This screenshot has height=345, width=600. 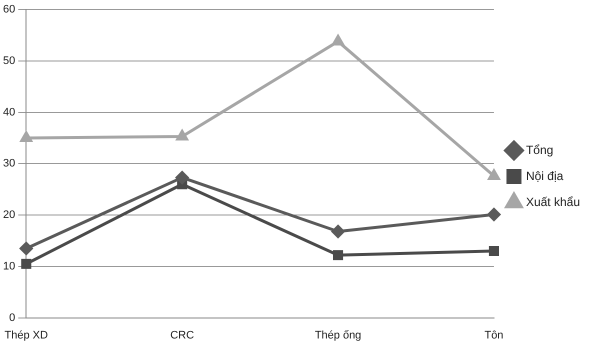 What do you see at coordinates (494, 335) in the screenshot?
I see `x-tick-label: Tôn` at bounding box center [494, 335].